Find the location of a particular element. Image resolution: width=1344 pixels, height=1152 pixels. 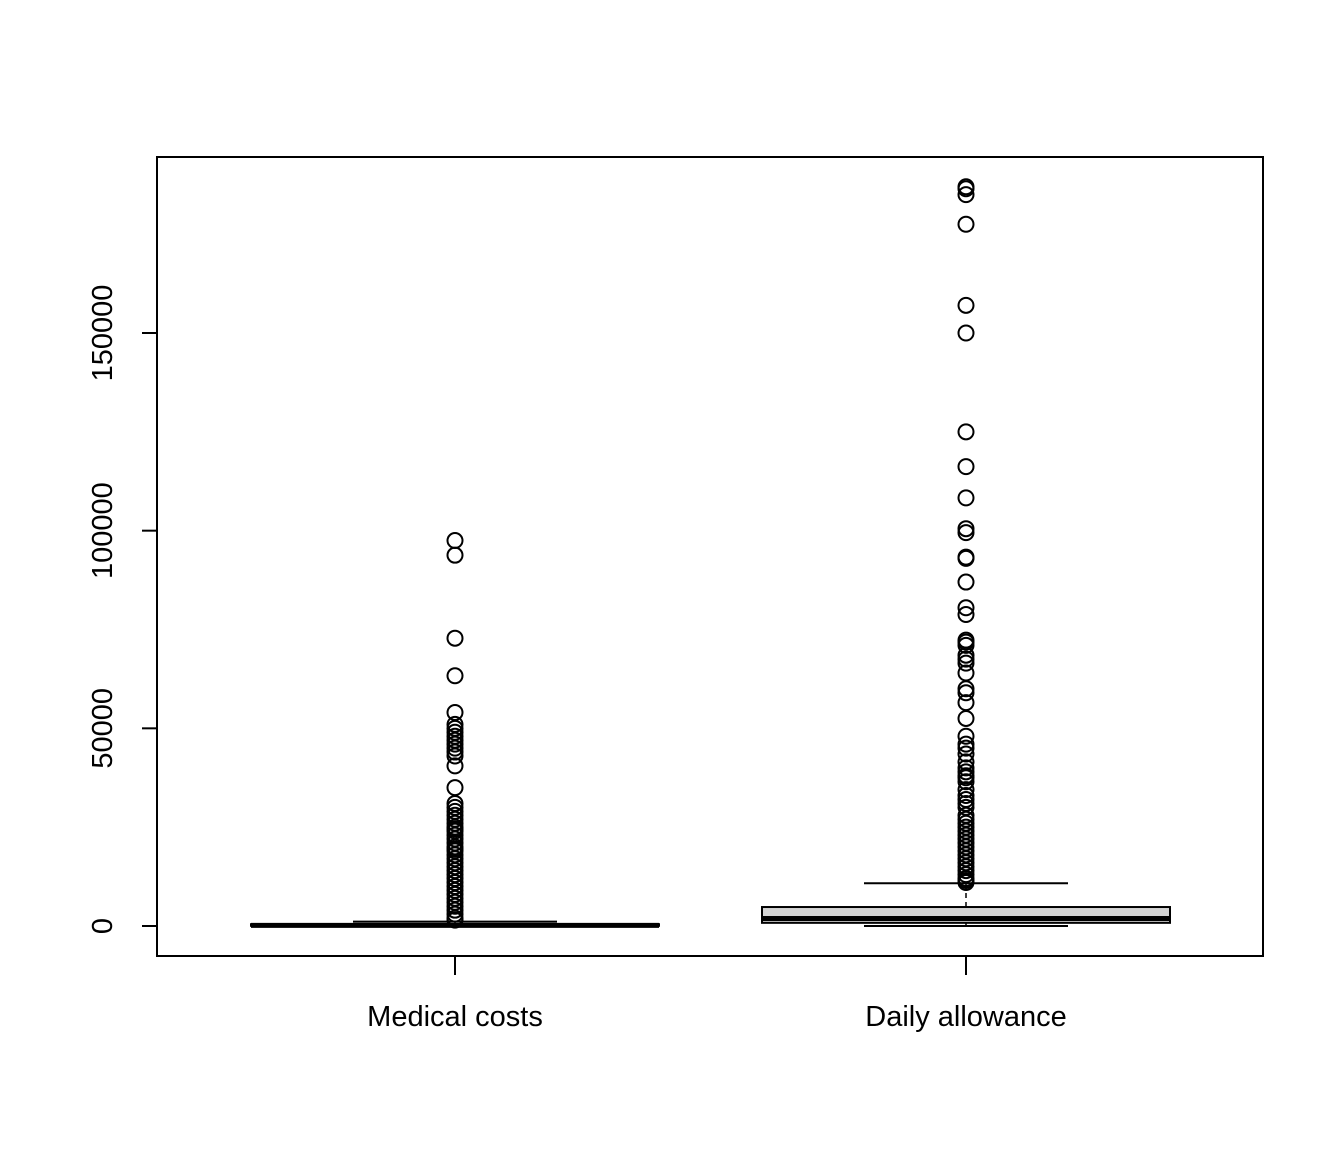

y-tick-label: 150000 is located at coordinates (103, 333).